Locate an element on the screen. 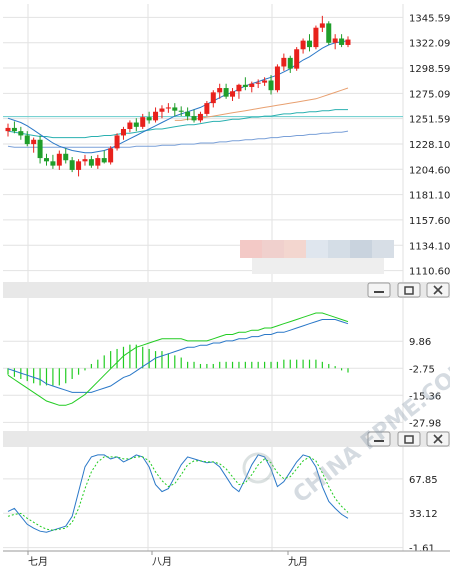 This screenshot has width=450, height=570. x-ticks: 七月 八月 九月 is located at coordinates (167, 559).